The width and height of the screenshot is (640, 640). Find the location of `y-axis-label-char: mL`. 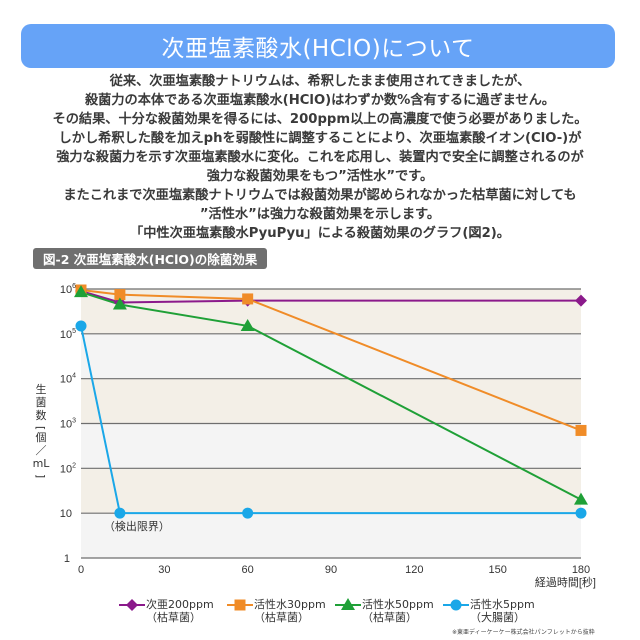

y-axis-label-char: mL is located at coordinates (42, 463).